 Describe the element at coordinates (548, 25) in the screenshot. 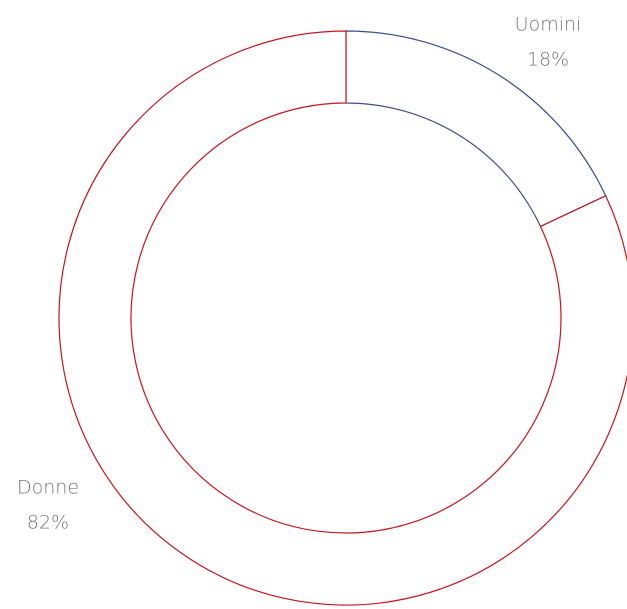

I see `segment-label: Uomini` at that location.